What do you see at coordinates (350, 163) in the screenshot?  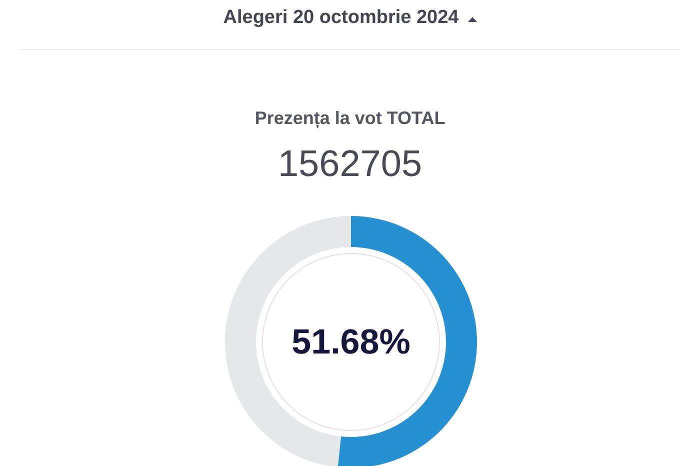 I see `text: 1562705` at bounding box center [350, 163].